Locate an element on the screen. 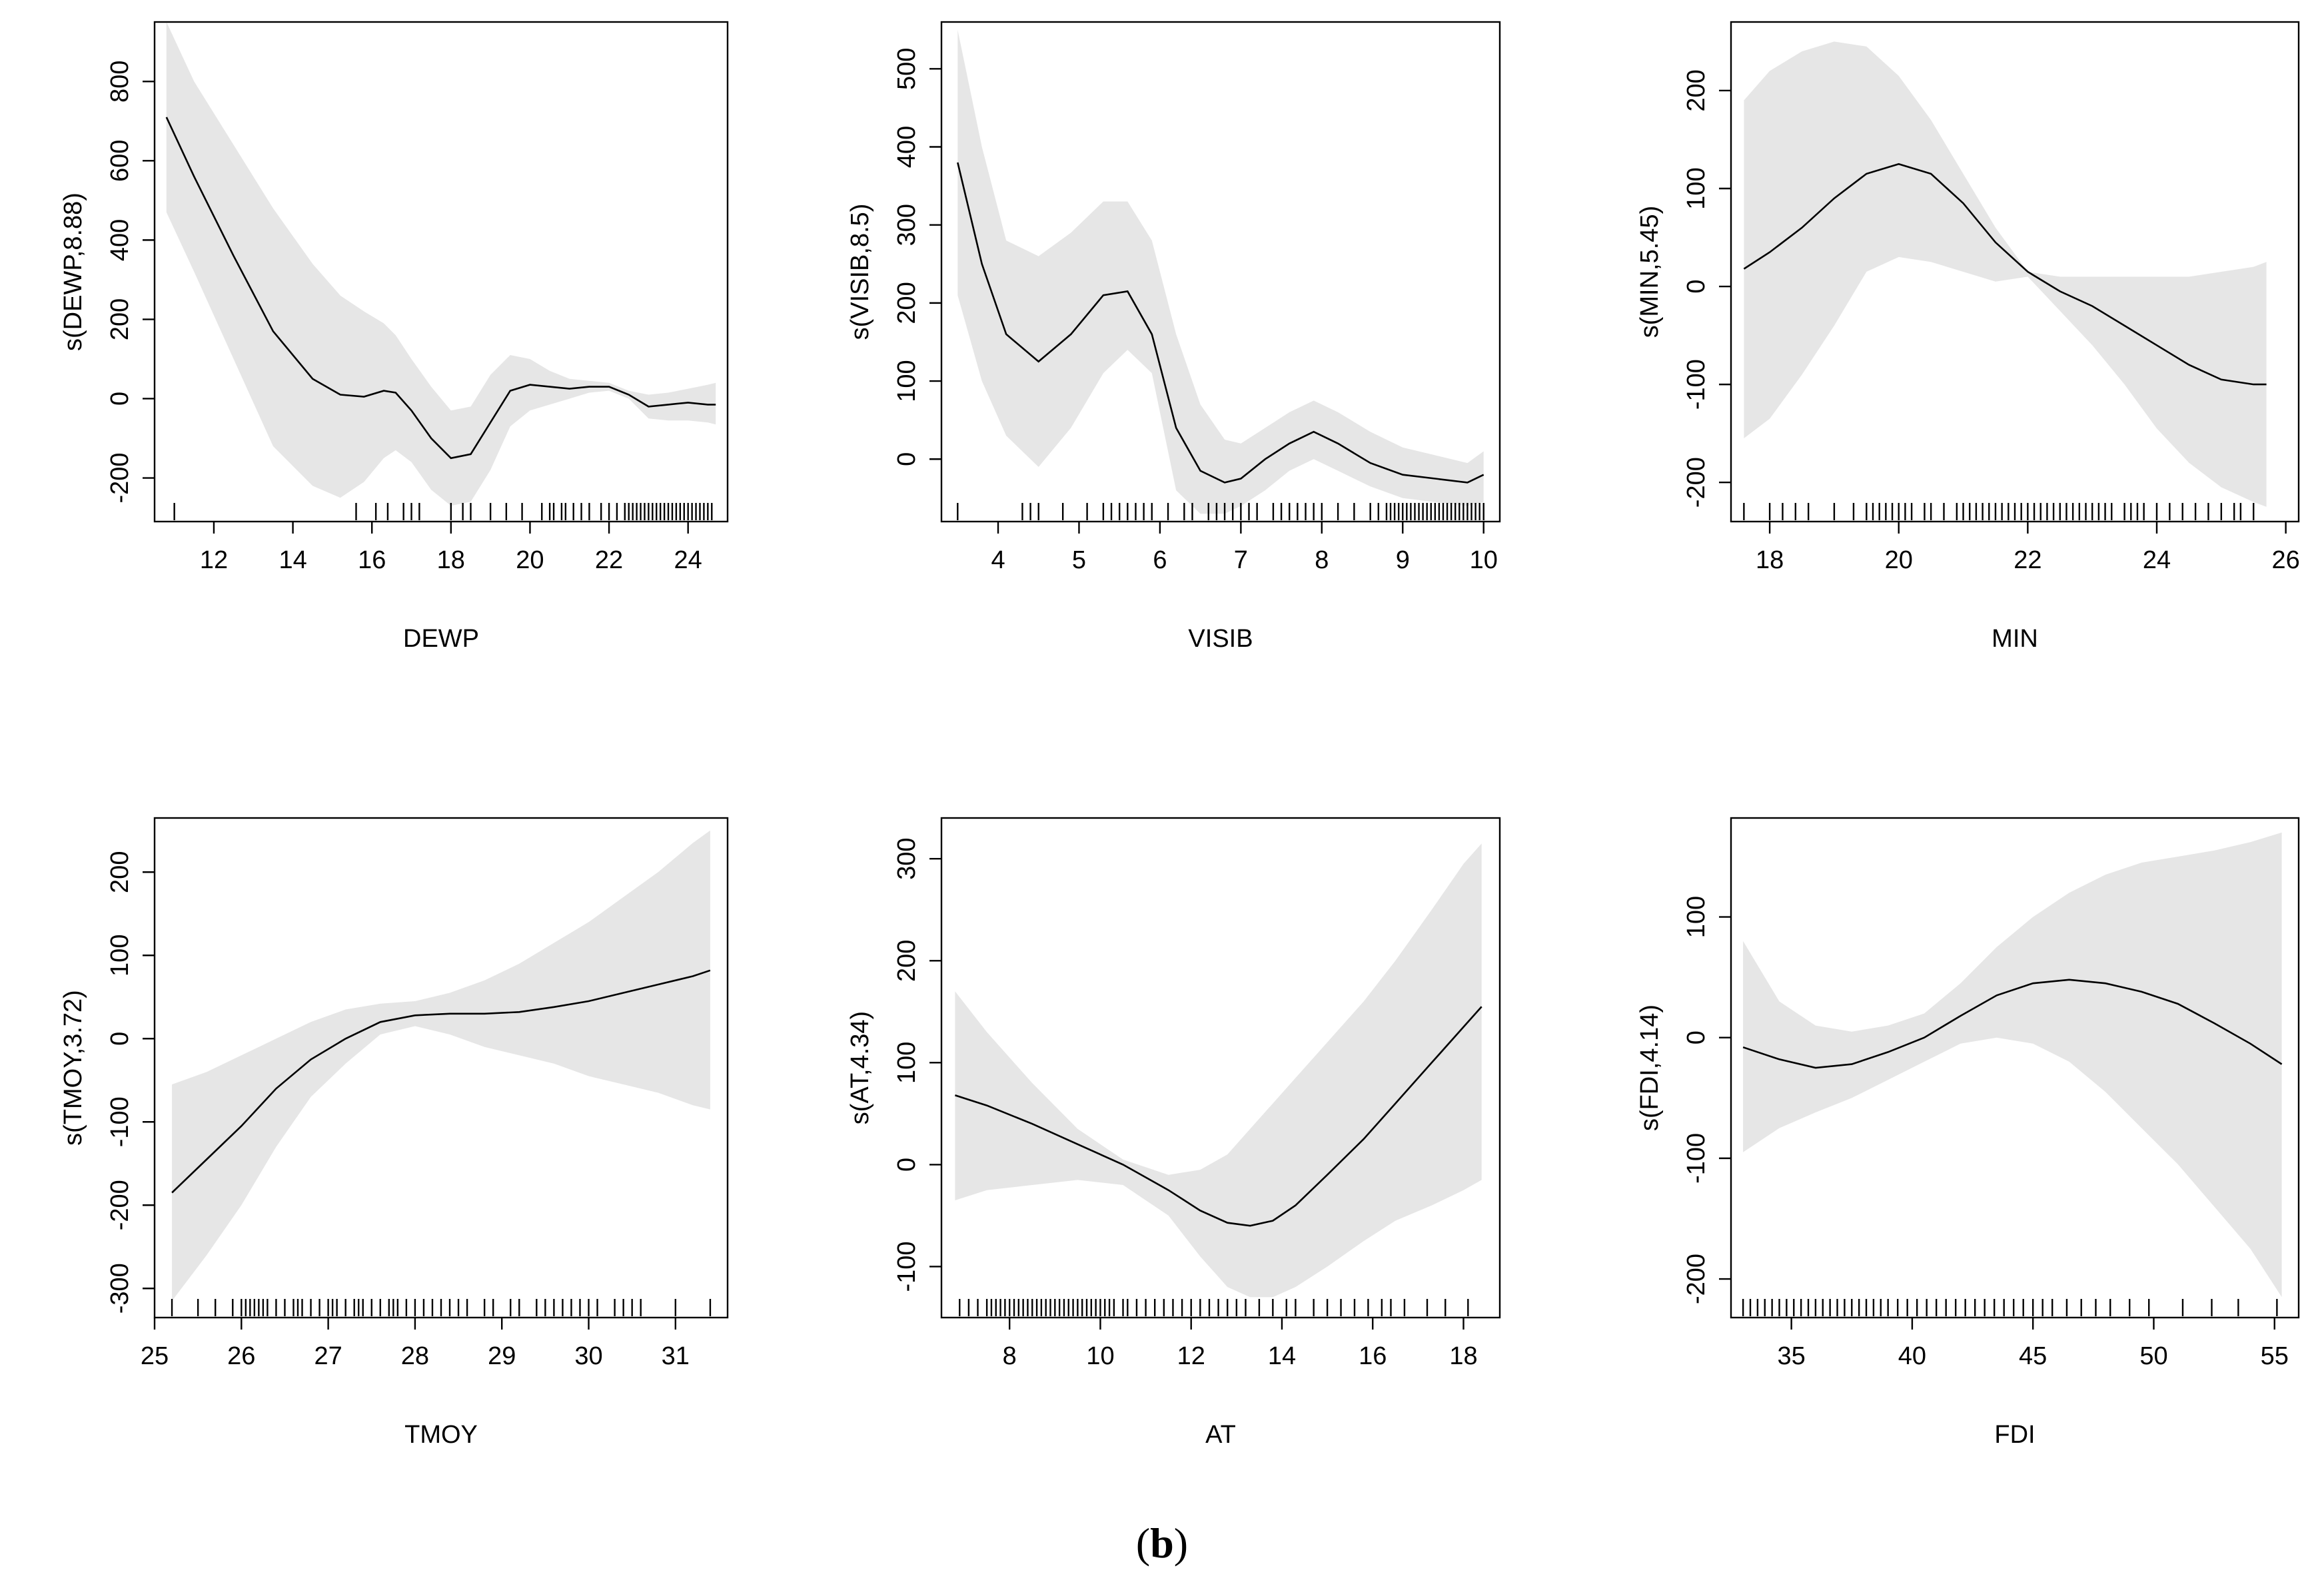  x-tick-label: 4 is located at coordinates (998, 560).